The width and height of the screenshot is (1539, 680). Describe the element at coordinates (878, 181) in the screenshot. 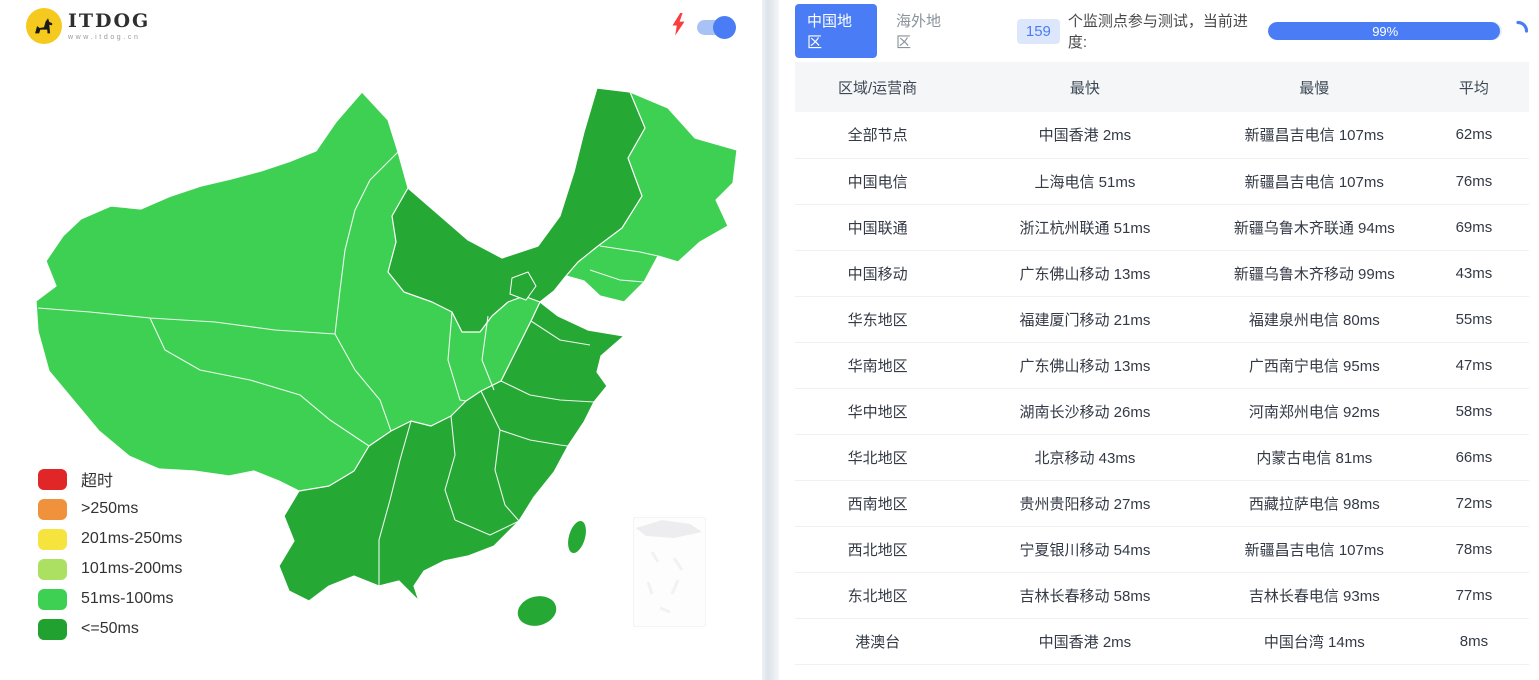

I see `region-cell: 中国电信` at that location.